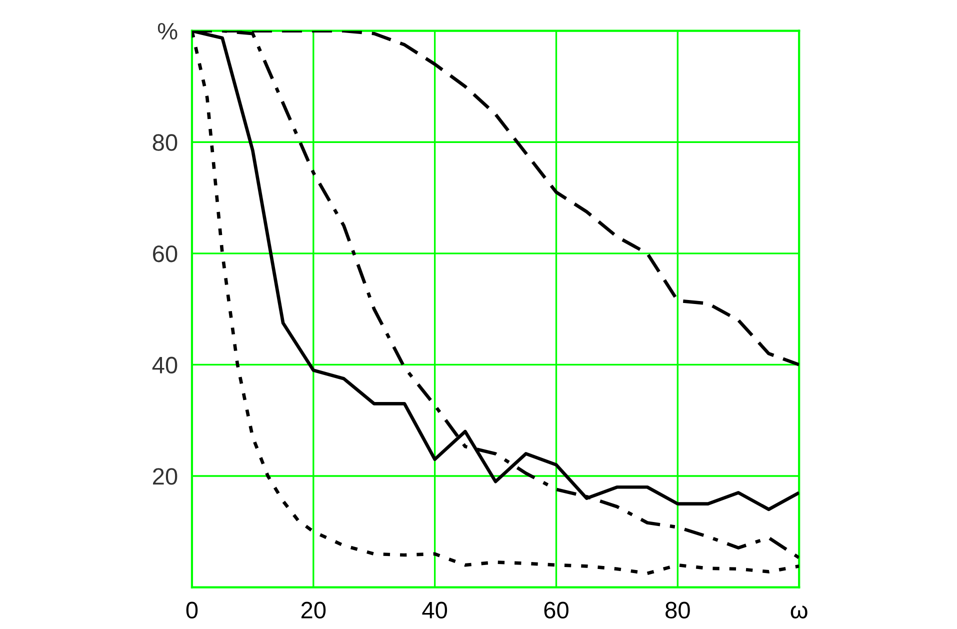 The image size is (957, 629). I want to click on y-tick-label: 60, so click(165, 253).